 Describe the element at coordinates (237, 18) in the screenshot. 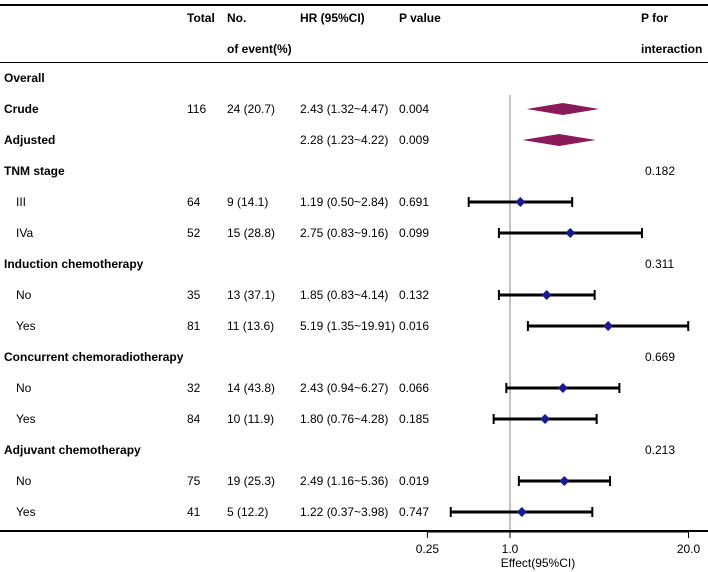

I see `header-events-line1: No.` at that location.